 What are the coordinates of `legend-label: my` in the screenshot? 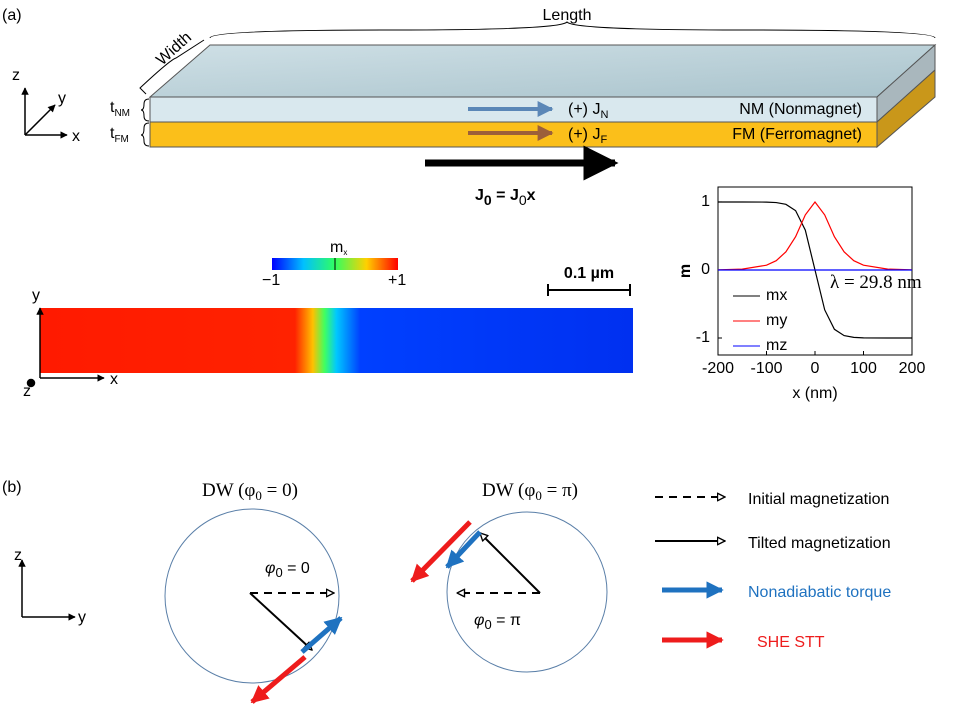 It's located at (776, 320).